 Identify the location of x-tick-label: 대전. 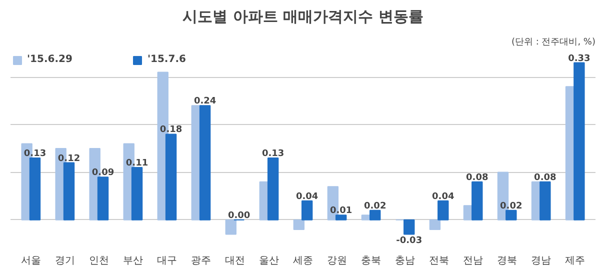
(234, 261).